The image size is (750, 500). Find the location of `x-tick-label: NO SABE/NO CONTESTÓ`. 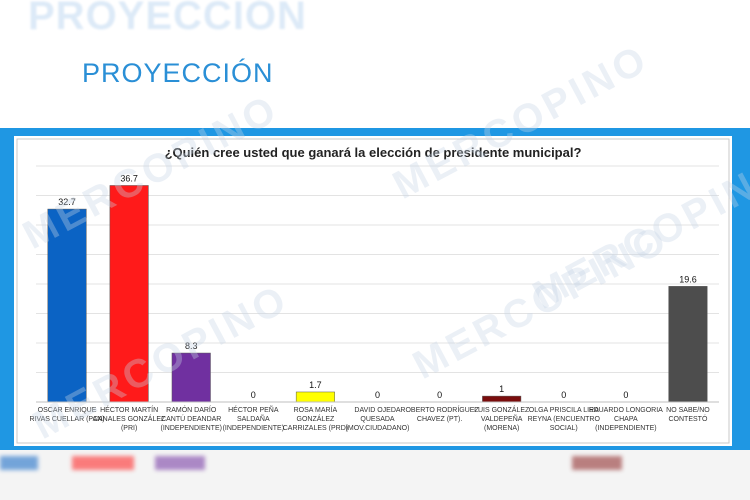

x-tick-label: NO SABE/NO CONTESTÓ is located at coordinates (688, 415).